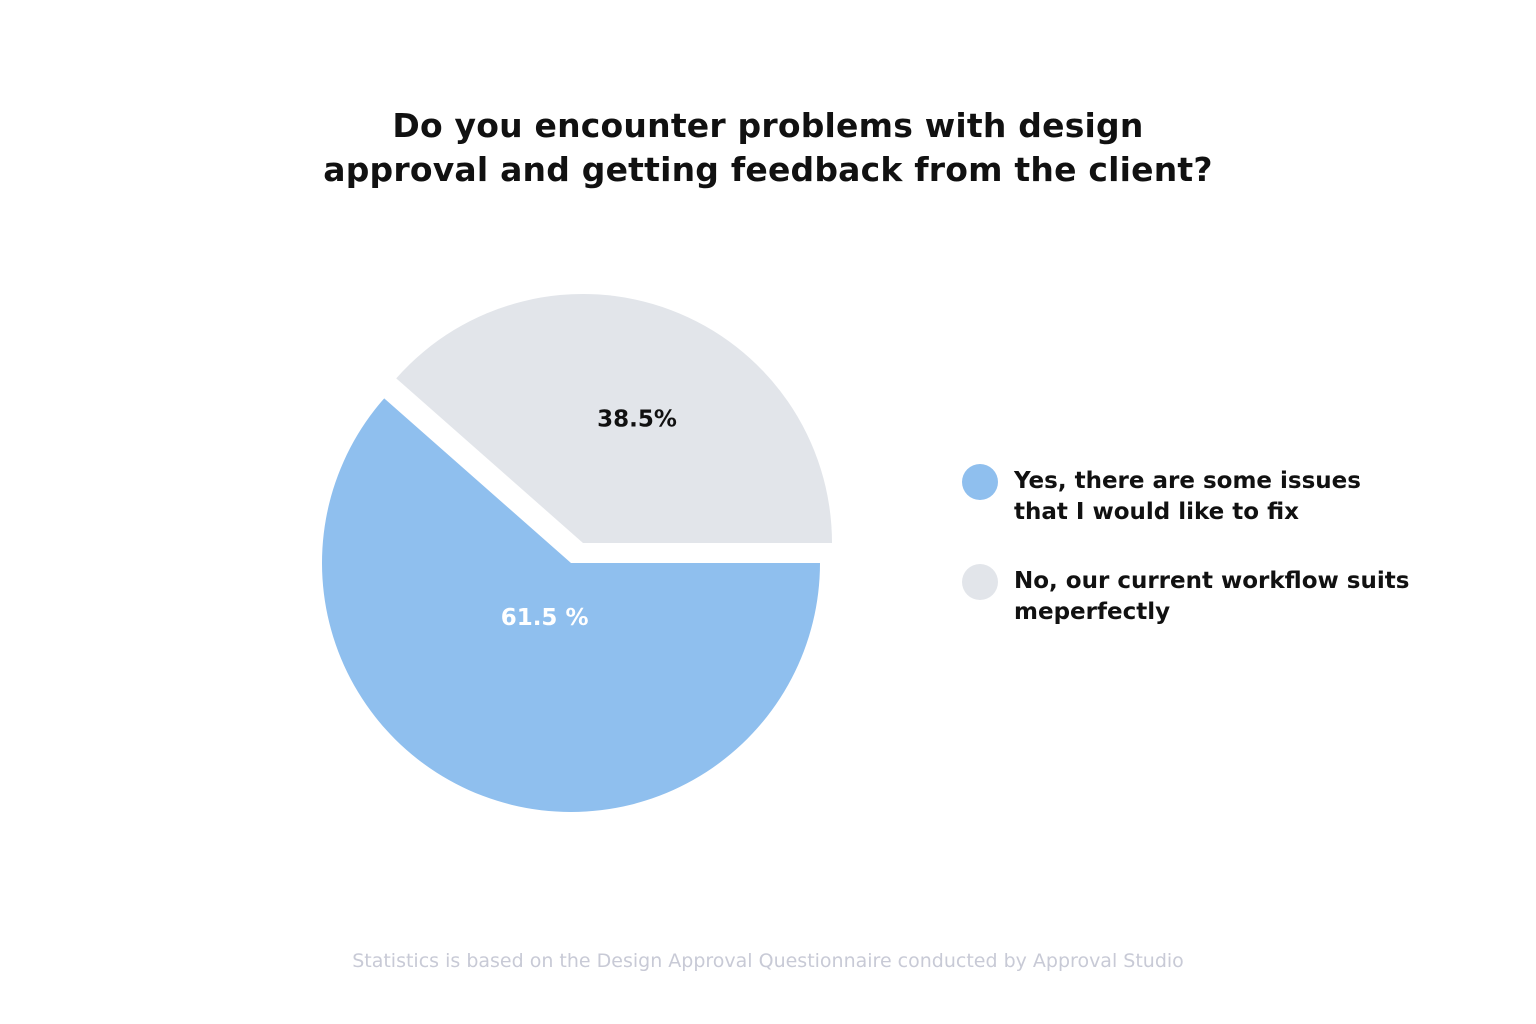 Image resolution: width=1536 pixels, height=1024 pixels. I want to click on slice-label-0: 61.5 %, so click(545, 618).